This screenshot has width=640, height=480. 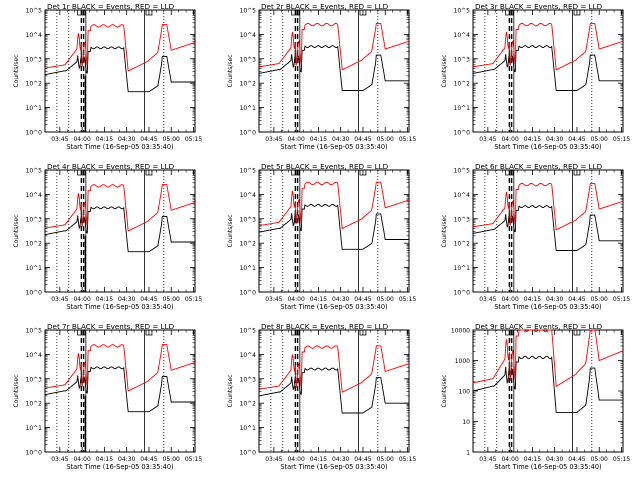 What do you see at coordinates (325, 6) in the screenshot?
I see `panel-title: Det 2r BLACK = Events, RED = LLD` at bounding box center [325, 6].